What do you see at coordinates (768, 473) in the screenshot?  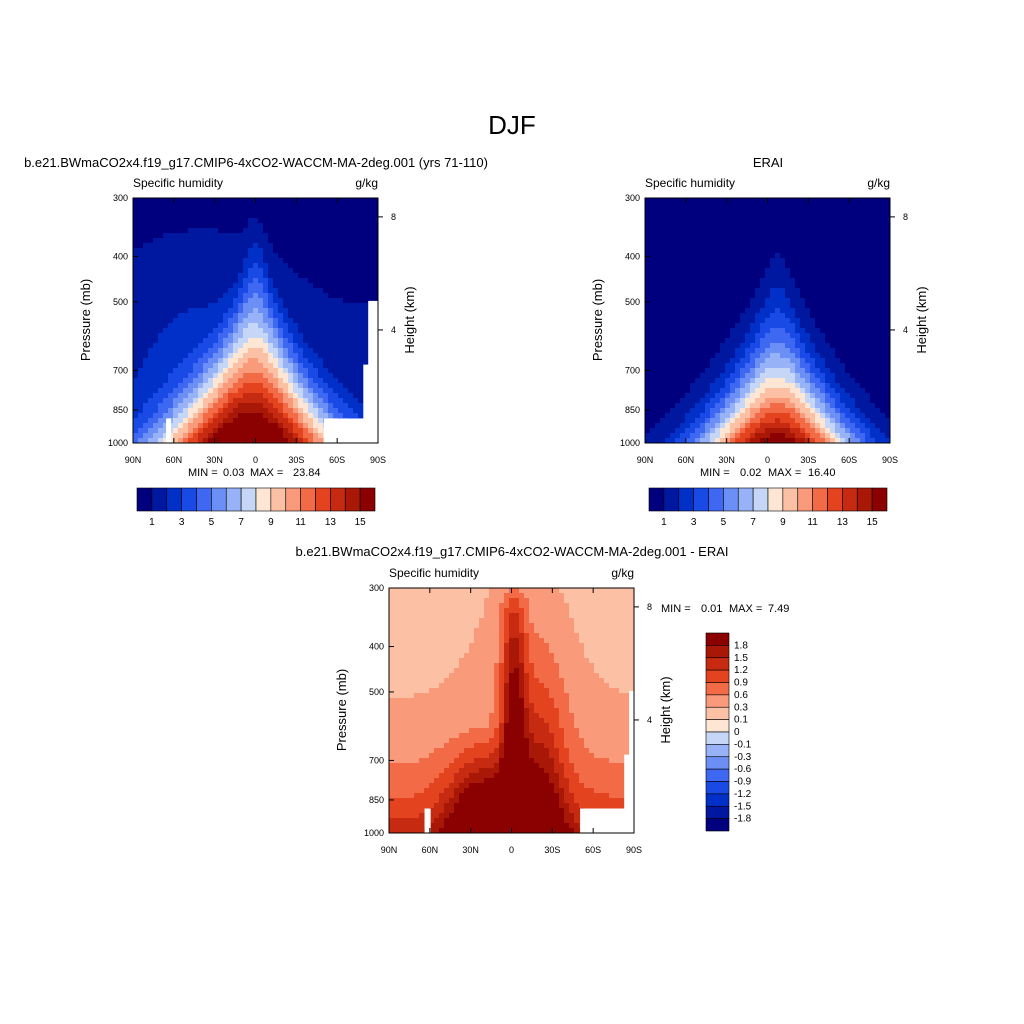 I see `stats-obs: MIN = 0.02 MAX = 16.40` at bounding box center [768, 473].